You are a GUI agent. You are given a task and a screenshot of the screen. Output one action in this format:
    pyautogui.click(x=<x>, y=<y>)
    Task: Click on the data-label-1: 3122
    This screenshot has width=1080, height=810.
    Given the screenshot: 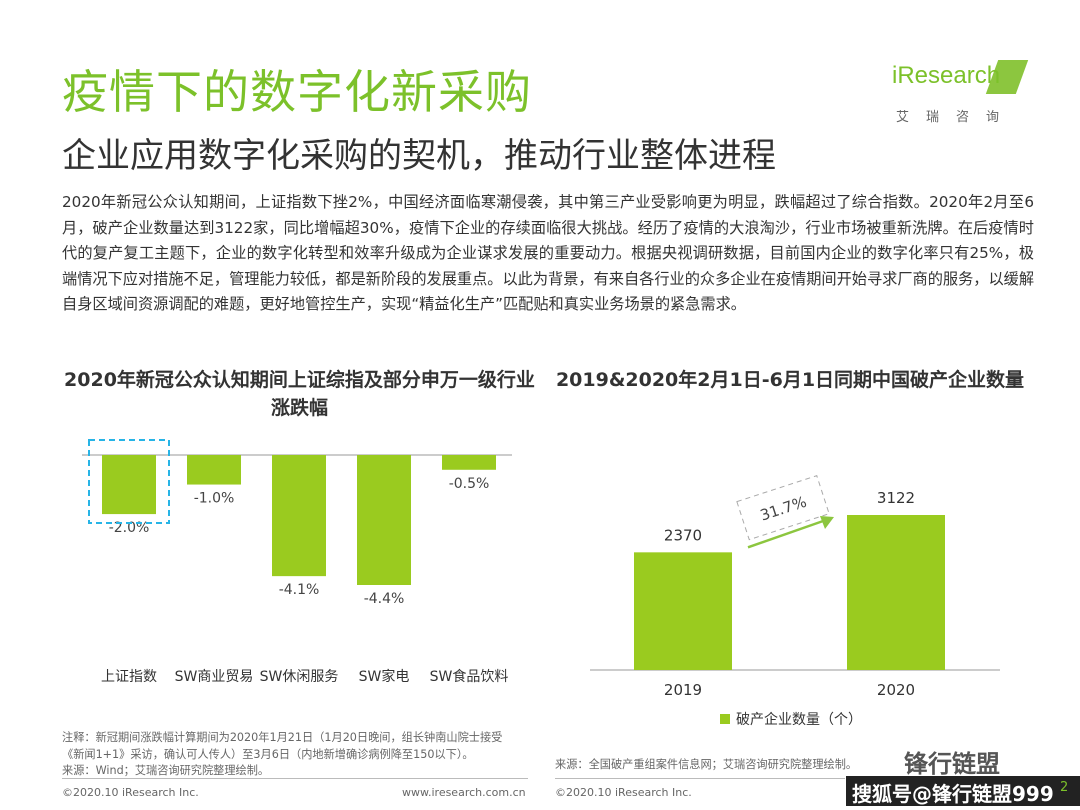 What is the action you would take?
    pyautogui.click(x=896, y=498)
    